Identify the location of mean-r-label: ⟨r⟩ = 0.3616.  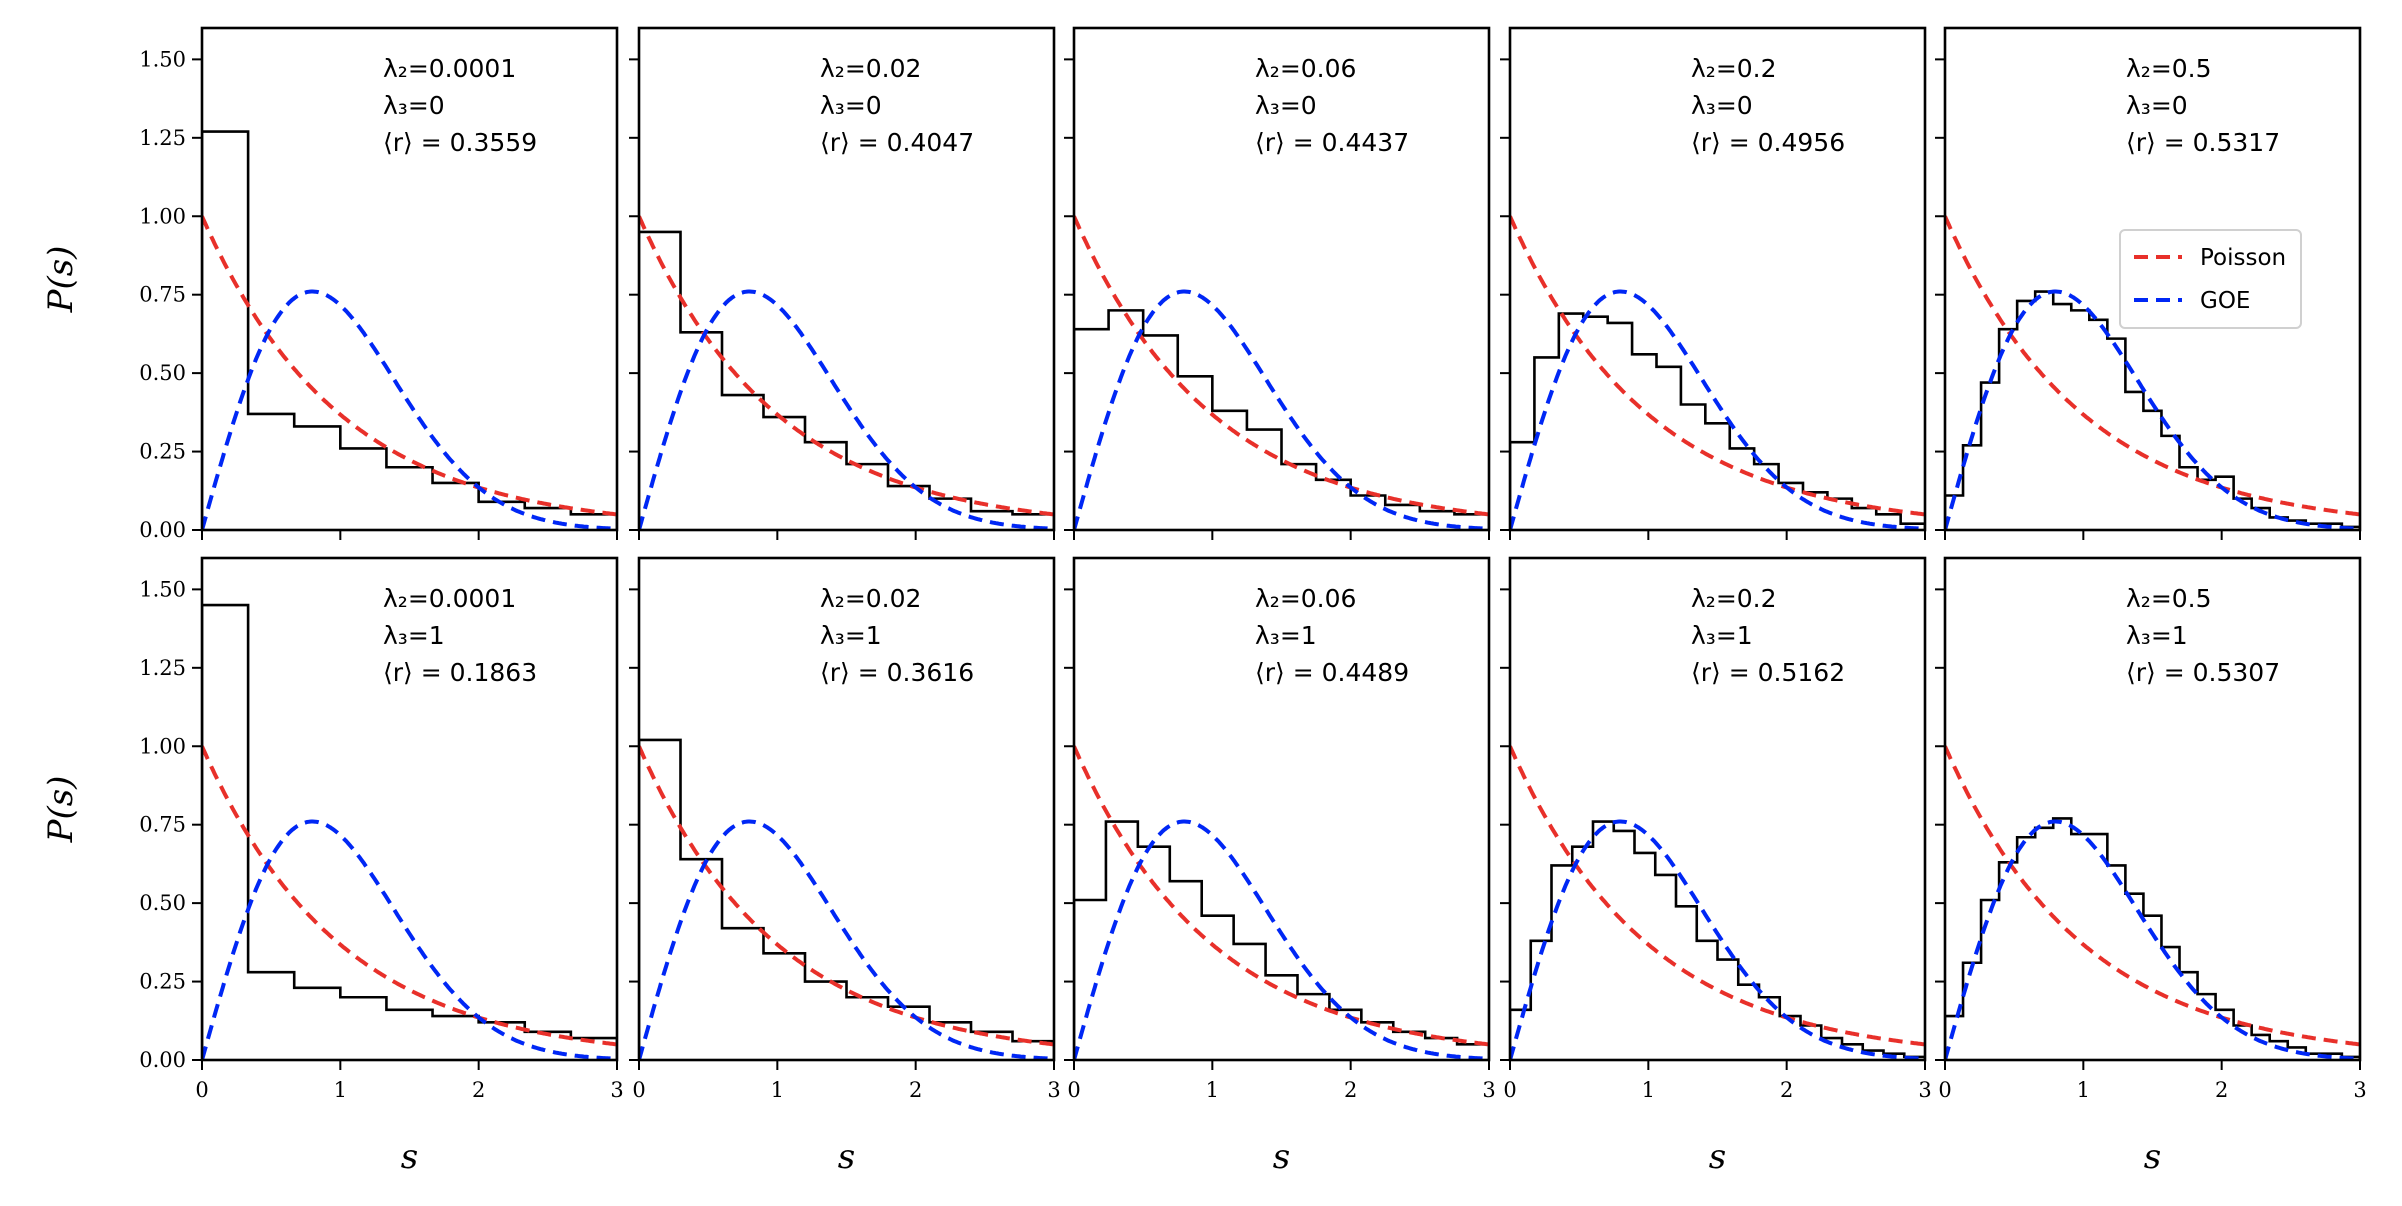
(897, 672).